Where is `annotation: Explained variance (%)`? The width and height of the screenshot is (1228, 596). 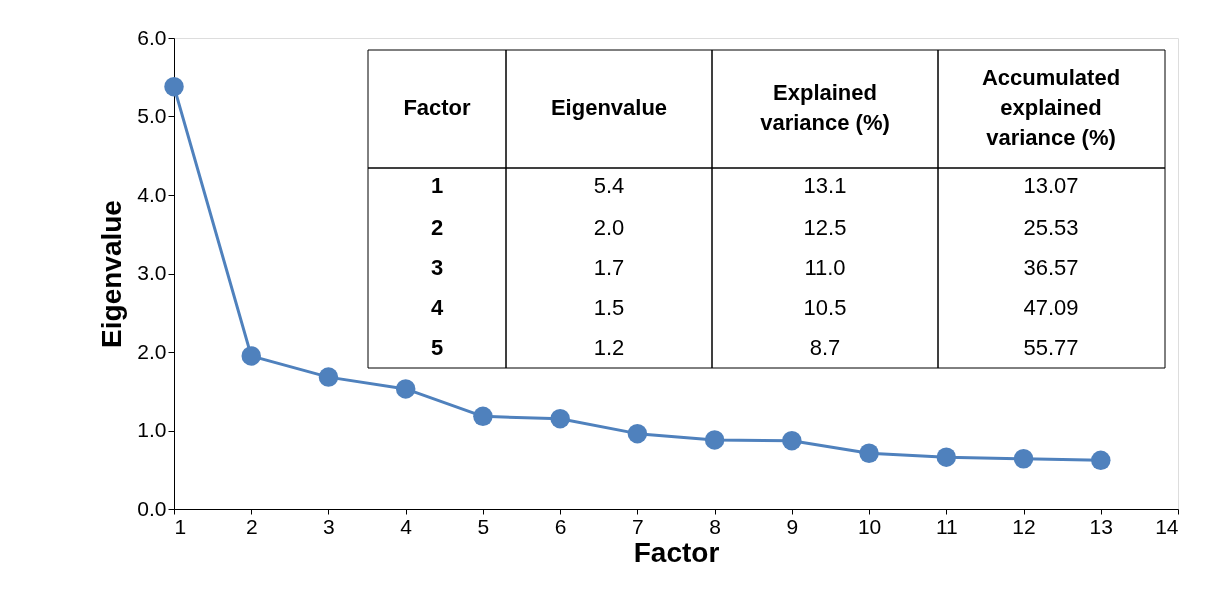 annotation: Explained variance (%) is located at coordinates (825, 107).